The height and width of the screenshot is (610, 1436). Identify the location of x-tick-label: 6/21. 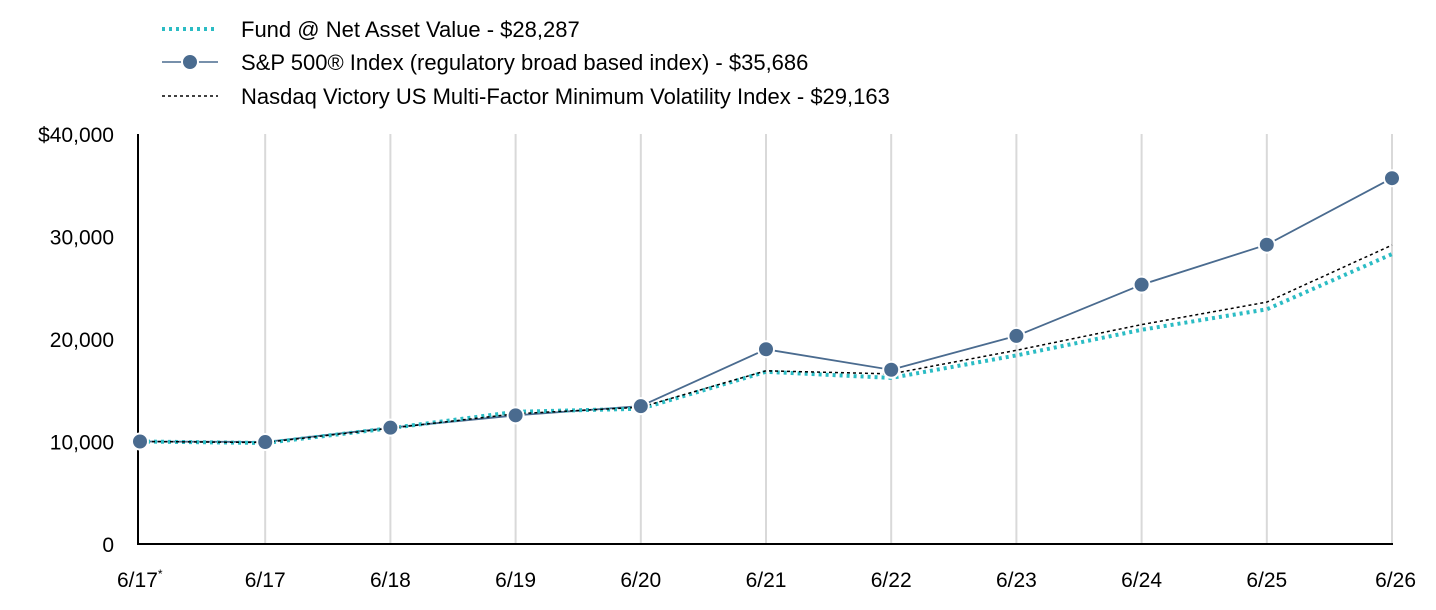
(766, 580).